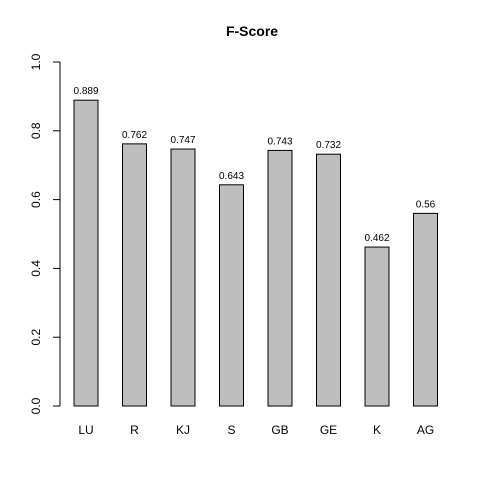 The width and height of the screenshot is (480, 480). Describe the element at coordinates (36, 199) in the screenshot. I see `y-tick-label: 0.6` at that location.